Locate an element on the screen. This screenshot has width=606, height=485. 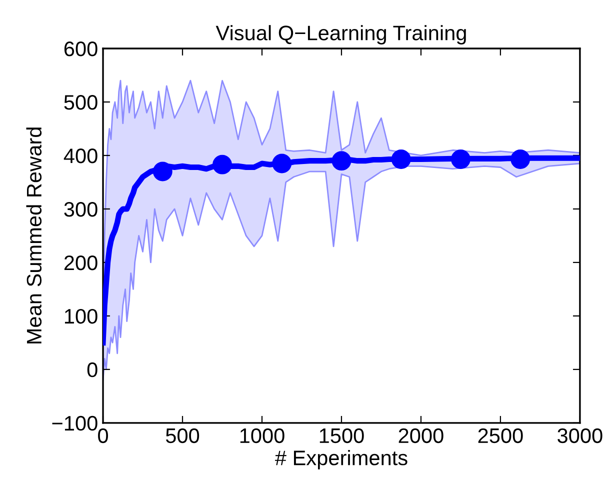
x-tick-label: 3000 is located at coordinates (580, 436).